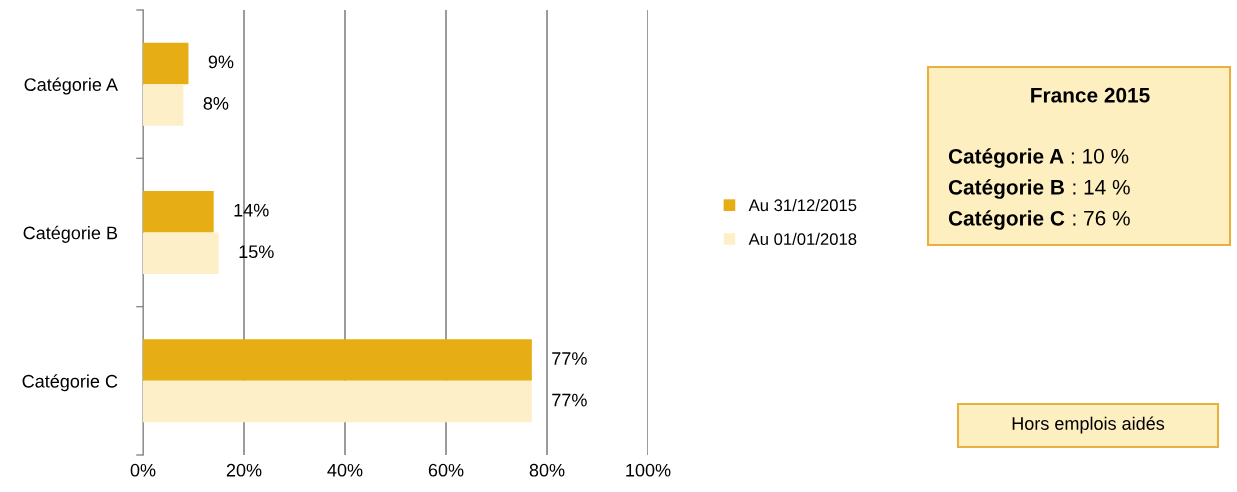  What do you see at coordinates (221, 62) in the screenshot?
I see `data-label: 9%` at bounding box center [221, 62].